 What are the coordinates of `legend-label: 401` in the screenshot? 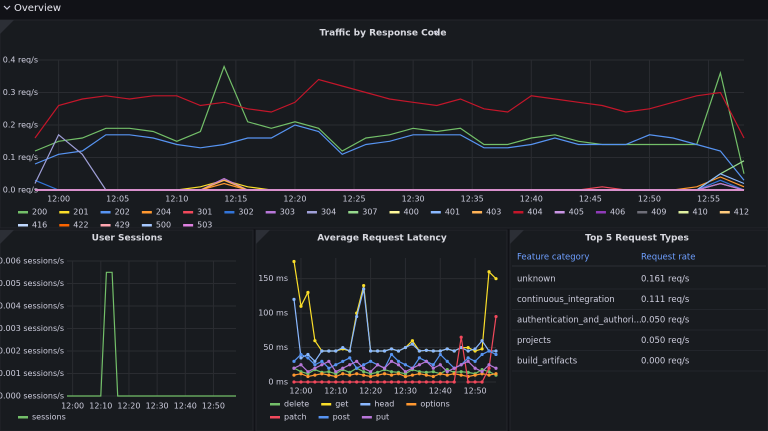 It's located at (452, 212).